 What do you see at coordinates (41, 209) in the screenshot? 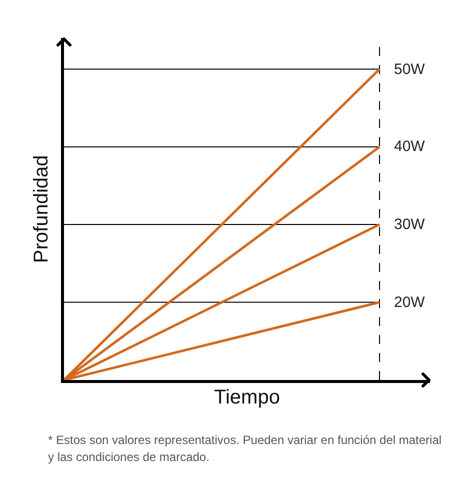
I see `y-axis-title: Profundidad` at bounding box center [41, 209].